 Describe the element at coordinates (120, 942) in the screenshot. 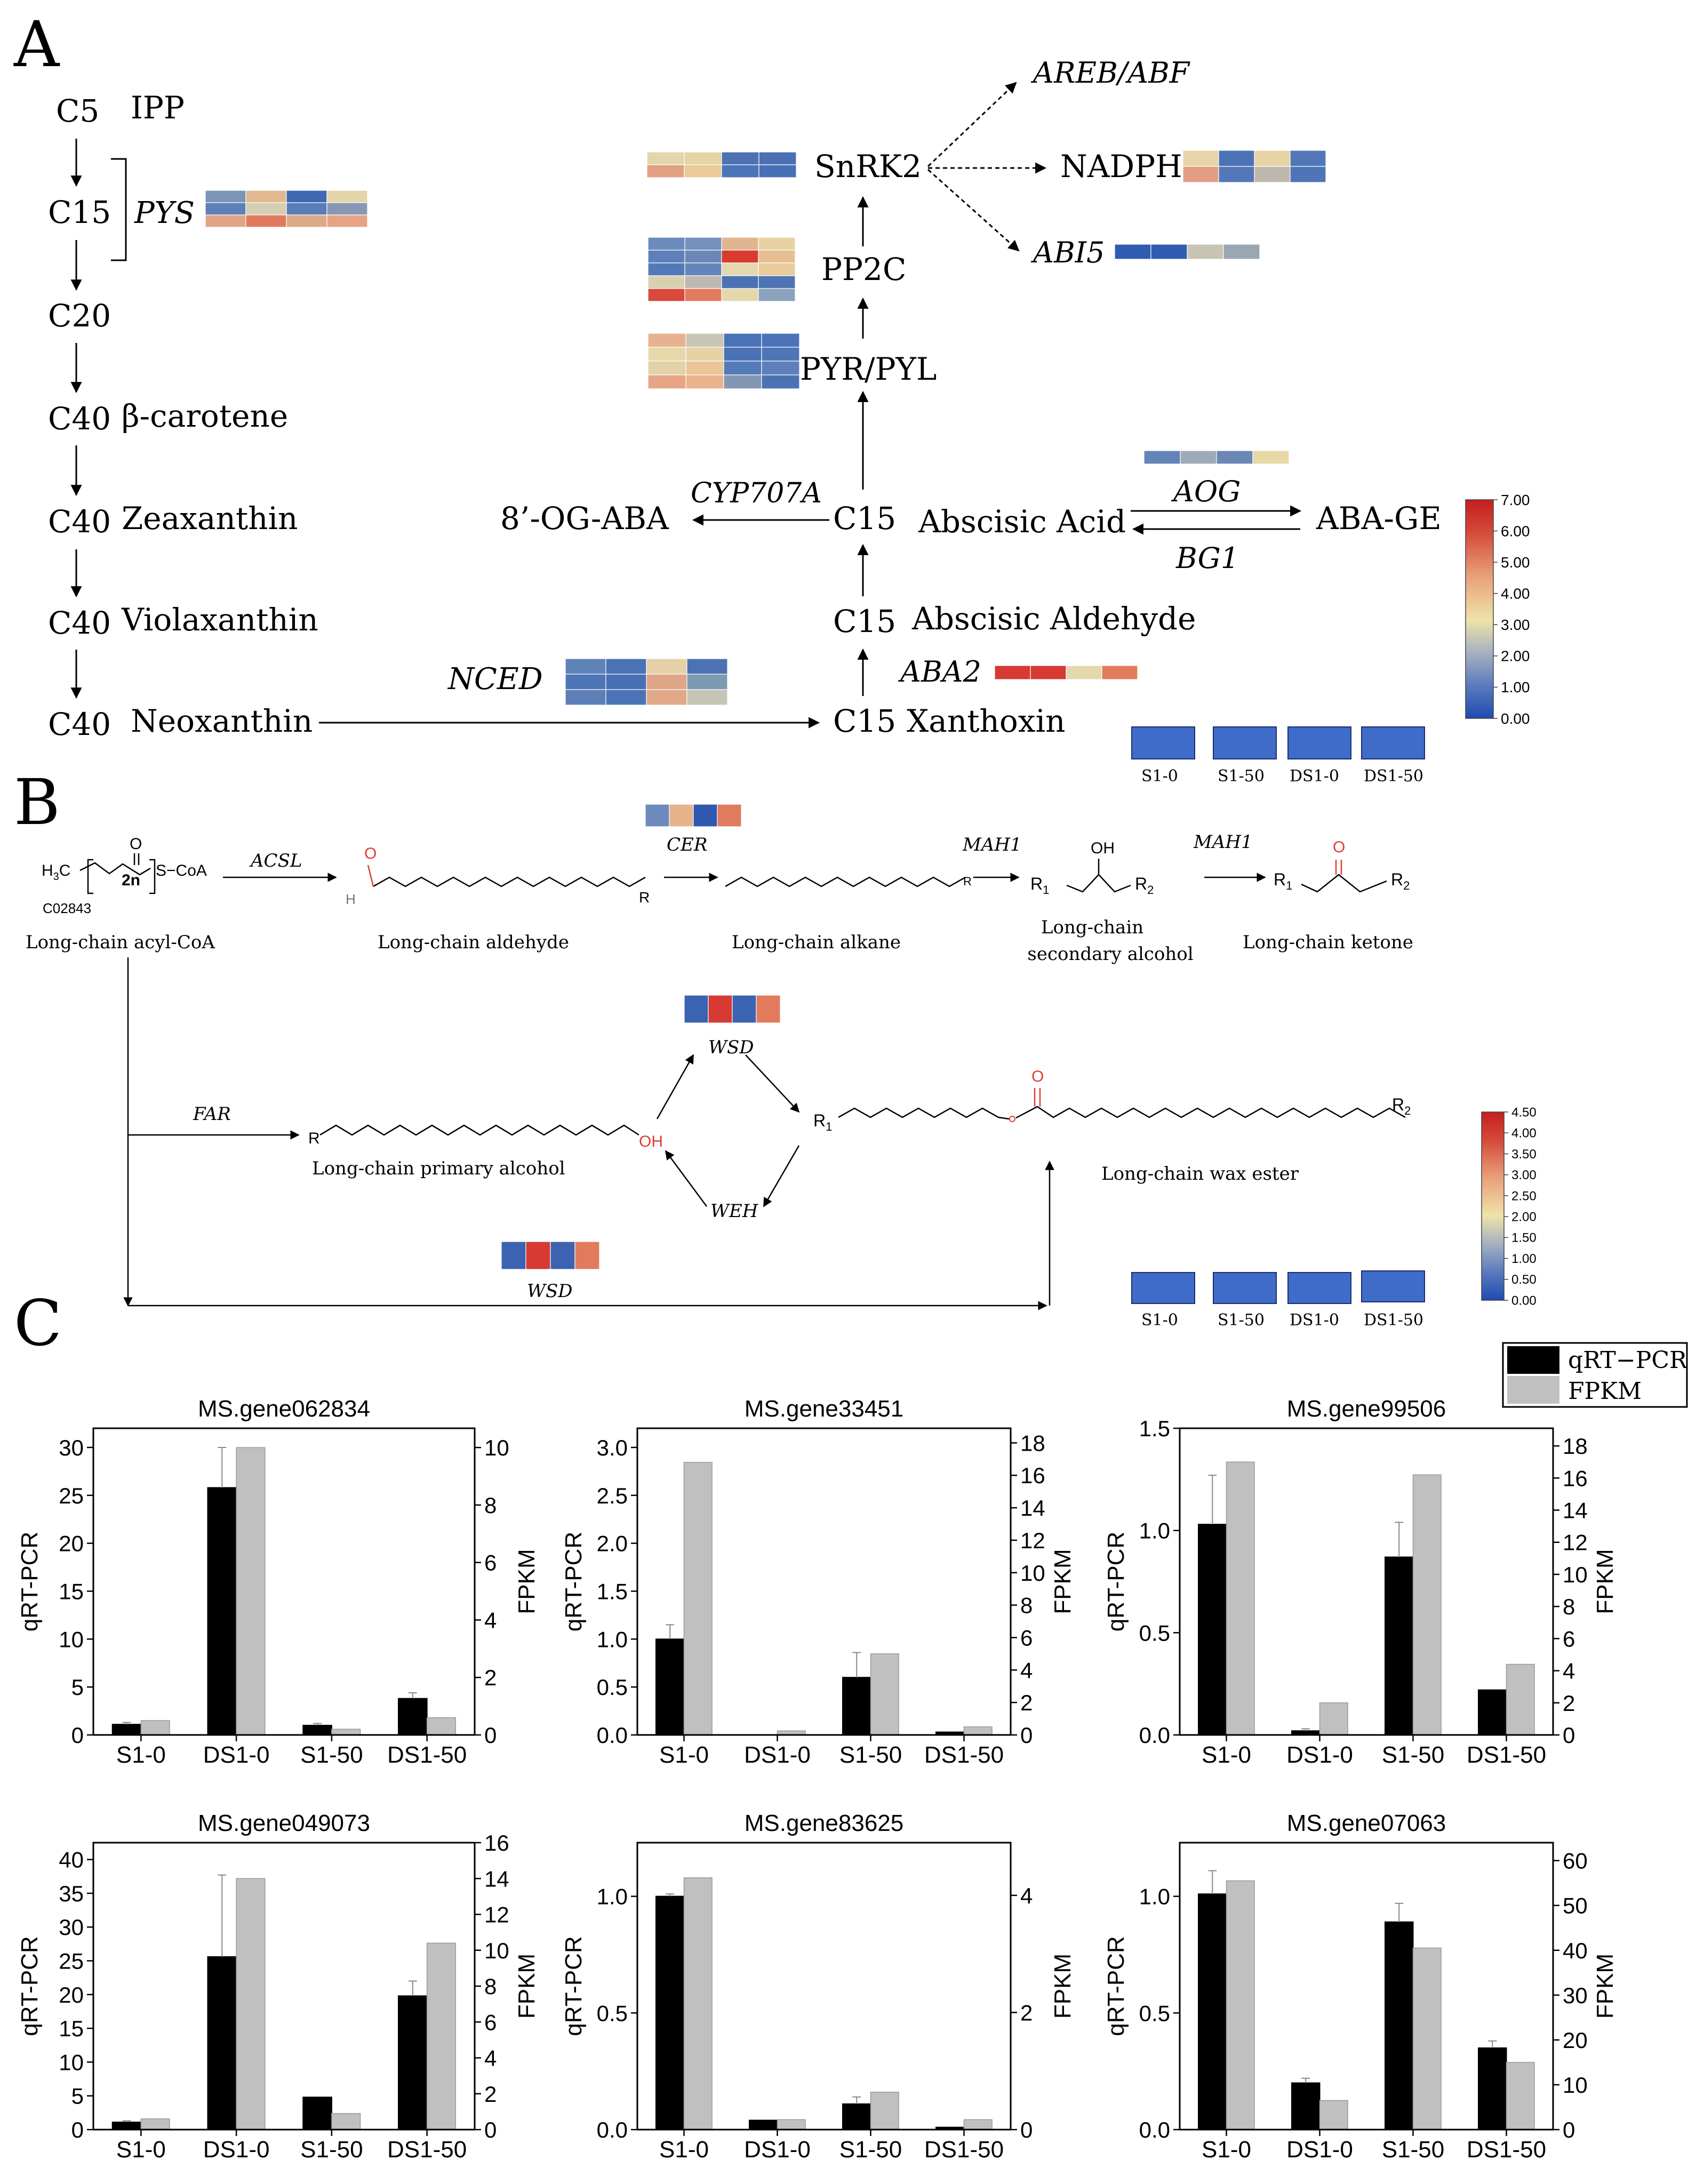

I see `acyl-coa-label: Long-chain acyl-CoA` at that location.